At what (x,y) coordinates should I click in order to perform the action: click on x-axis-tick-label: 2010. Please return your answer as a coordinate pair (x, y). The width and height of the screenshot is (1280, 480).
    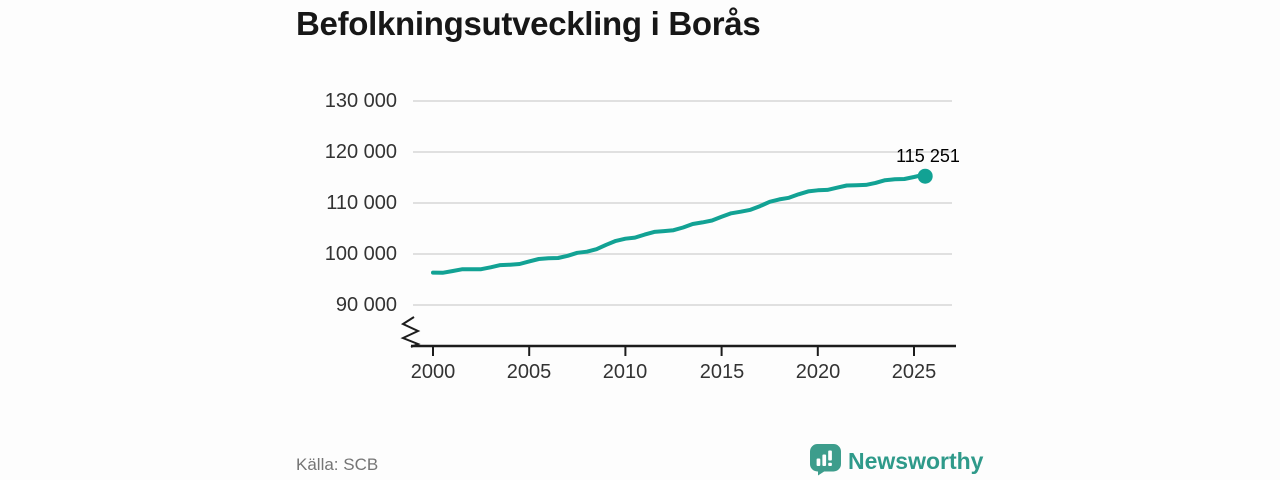
    Looking at the image, I should click on (625, 372).